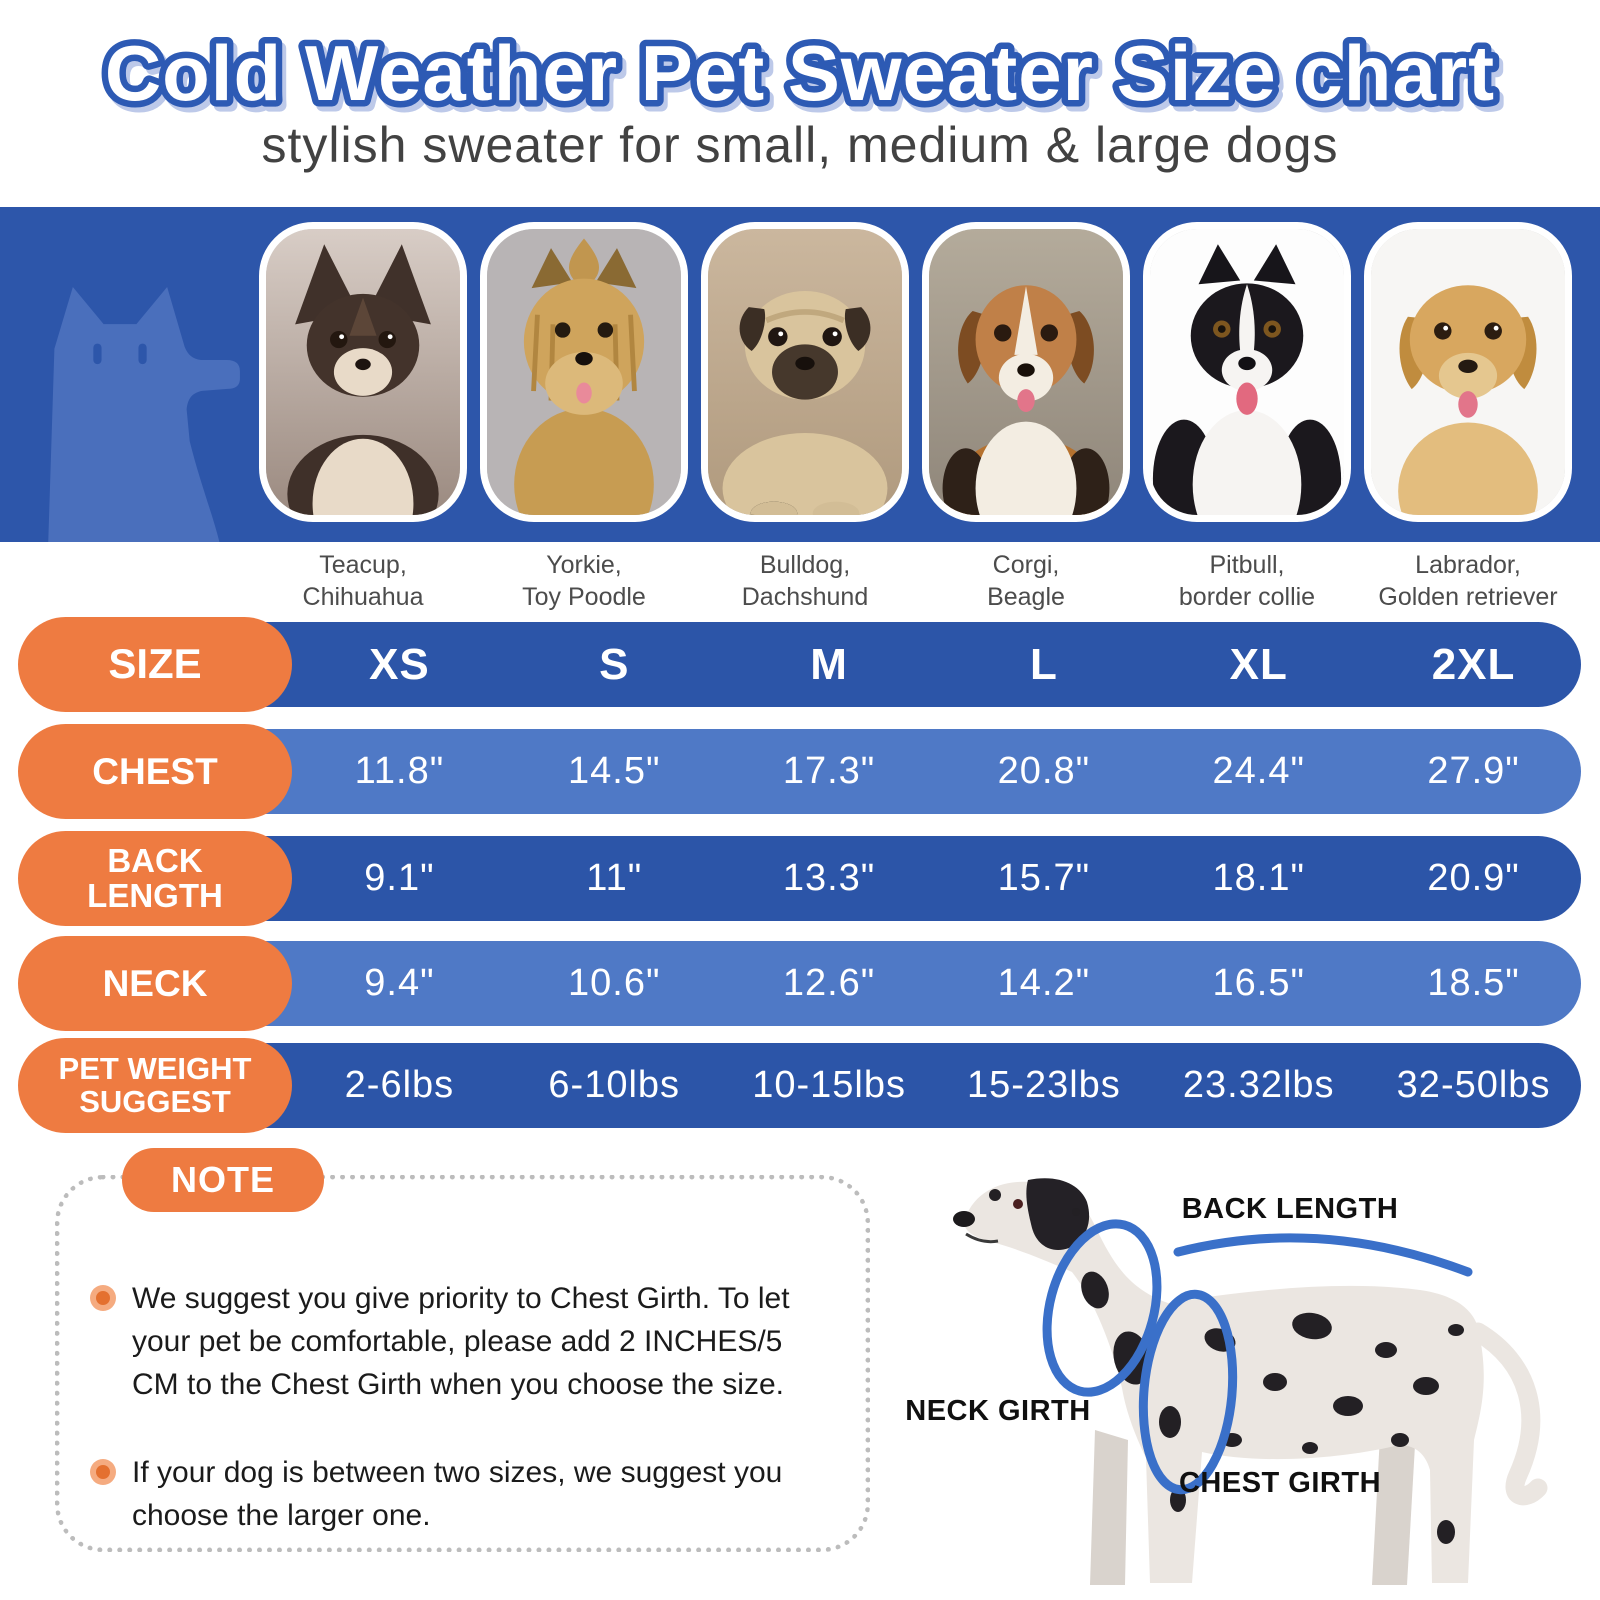 The width and height of the screenshot is (1600, 1600). I want to click on back-length-value: 15.7", so click(1044, 878).